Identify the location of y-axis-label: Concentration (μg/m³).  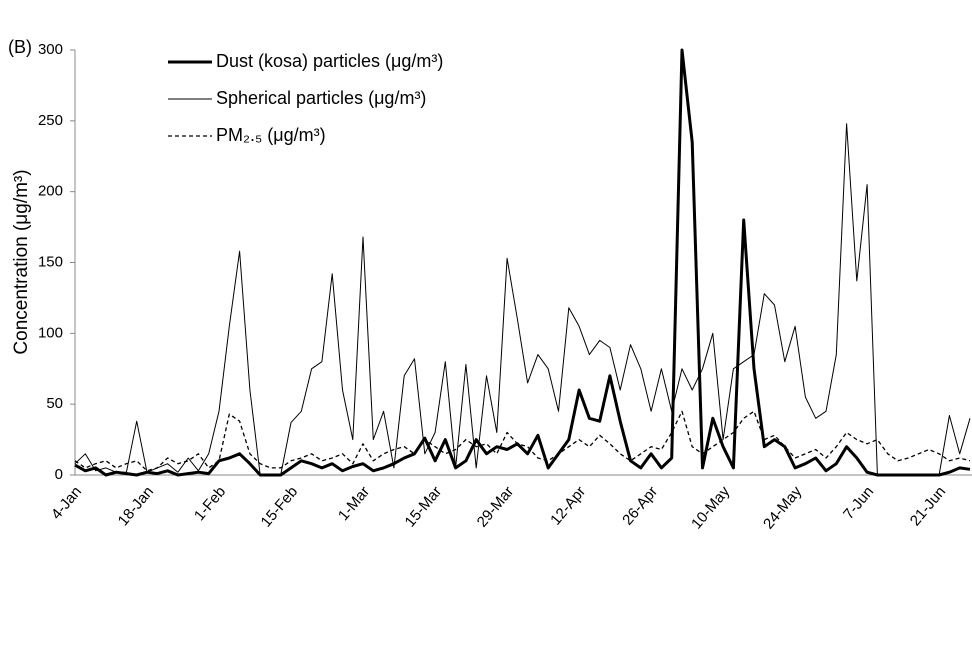
(21, 261).